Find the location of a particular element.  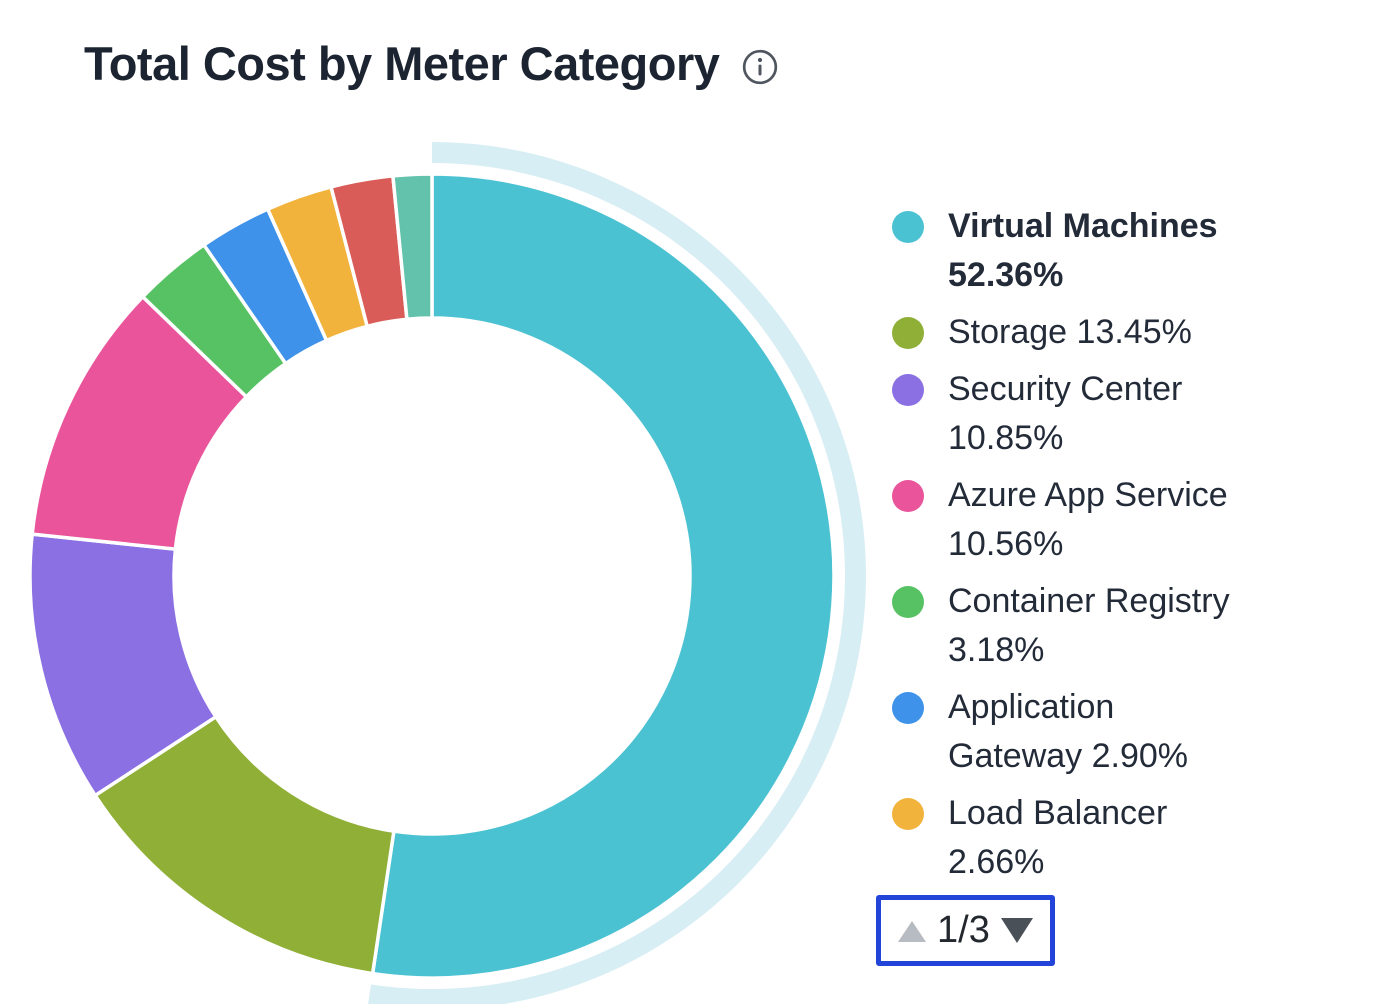

legend-item: Container Registry 3.18% is located at coordinates (1135, 626).